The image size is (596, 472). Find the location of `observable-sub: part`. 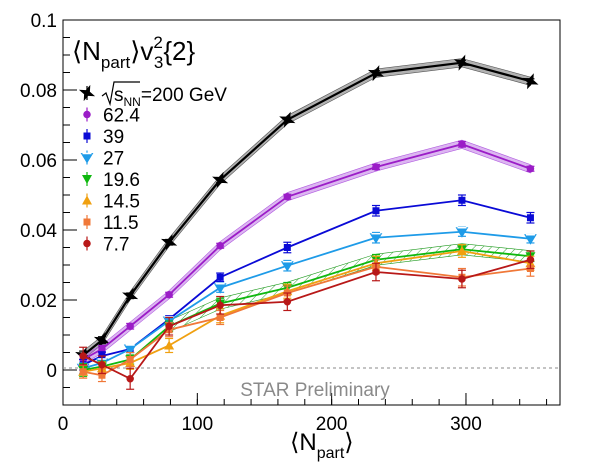

observable-sub: part is located at coordinates (116, 62).